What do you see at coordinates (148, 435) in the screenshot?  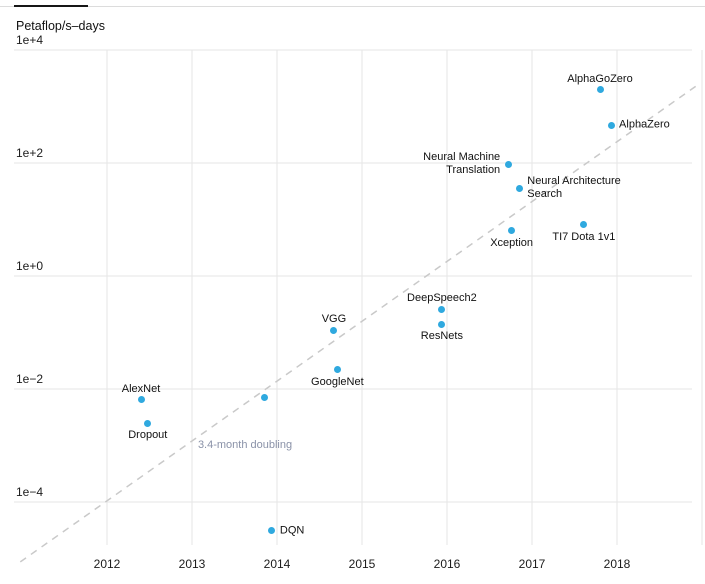 I see `point-label-dropout: Dropout` at bounding box center [148, 435].